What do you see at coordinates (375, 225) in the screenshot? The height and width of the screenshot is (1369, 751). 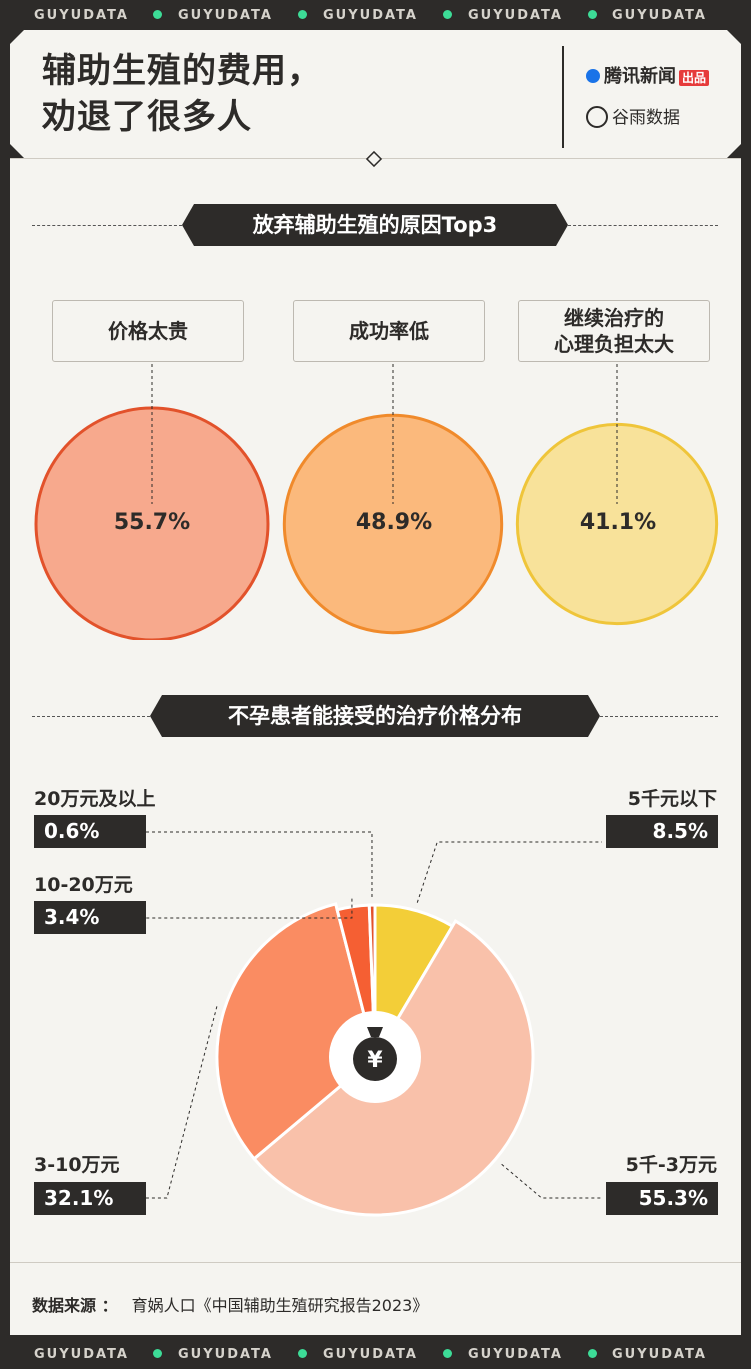 I see `section1-title: 放弃辅助生殖的原因Top3` at bounding box center [375, 225].